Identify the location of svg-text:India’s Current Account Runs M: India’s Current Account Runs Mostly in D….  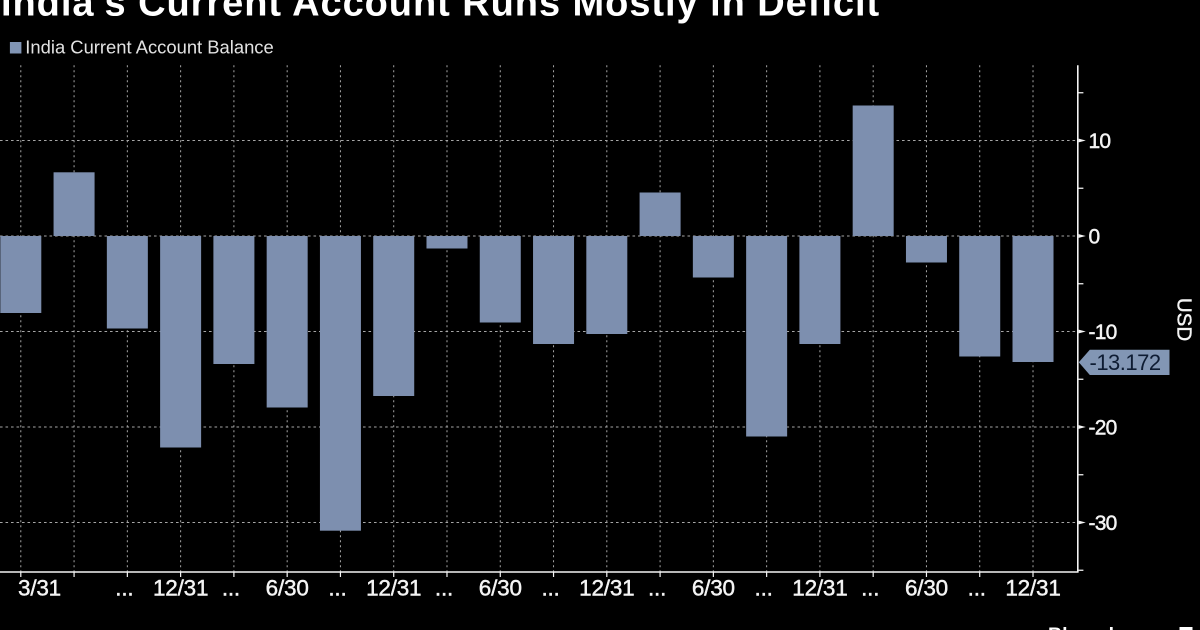
(440, 12).